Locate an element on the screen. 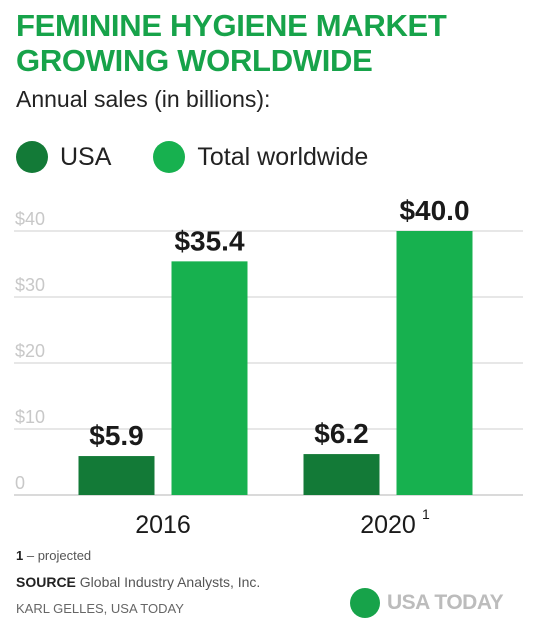 The width and height of the screenshot is (540, 622). x-tick-label: 2016 is located at coordinates (163, 525).